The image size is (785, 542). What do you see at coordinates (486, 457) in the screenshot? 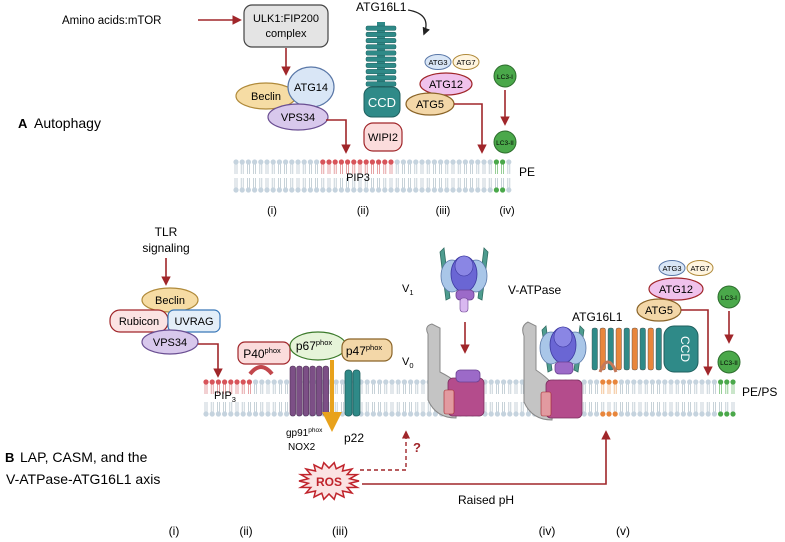
I see `raised-ph-arrow` at bounding box center [486, 457].